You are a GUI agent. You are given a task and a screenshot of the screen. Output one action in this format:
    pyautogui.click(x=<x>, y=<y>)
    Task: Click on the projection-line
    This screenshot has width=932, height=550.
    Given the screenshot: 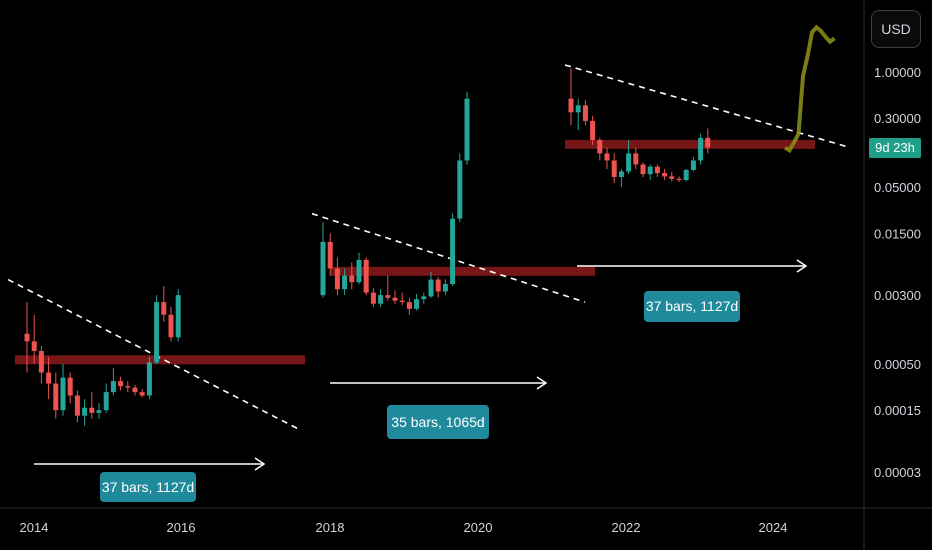 What is the action you would take?
    pyautogui.click(x=809, y=89)
    